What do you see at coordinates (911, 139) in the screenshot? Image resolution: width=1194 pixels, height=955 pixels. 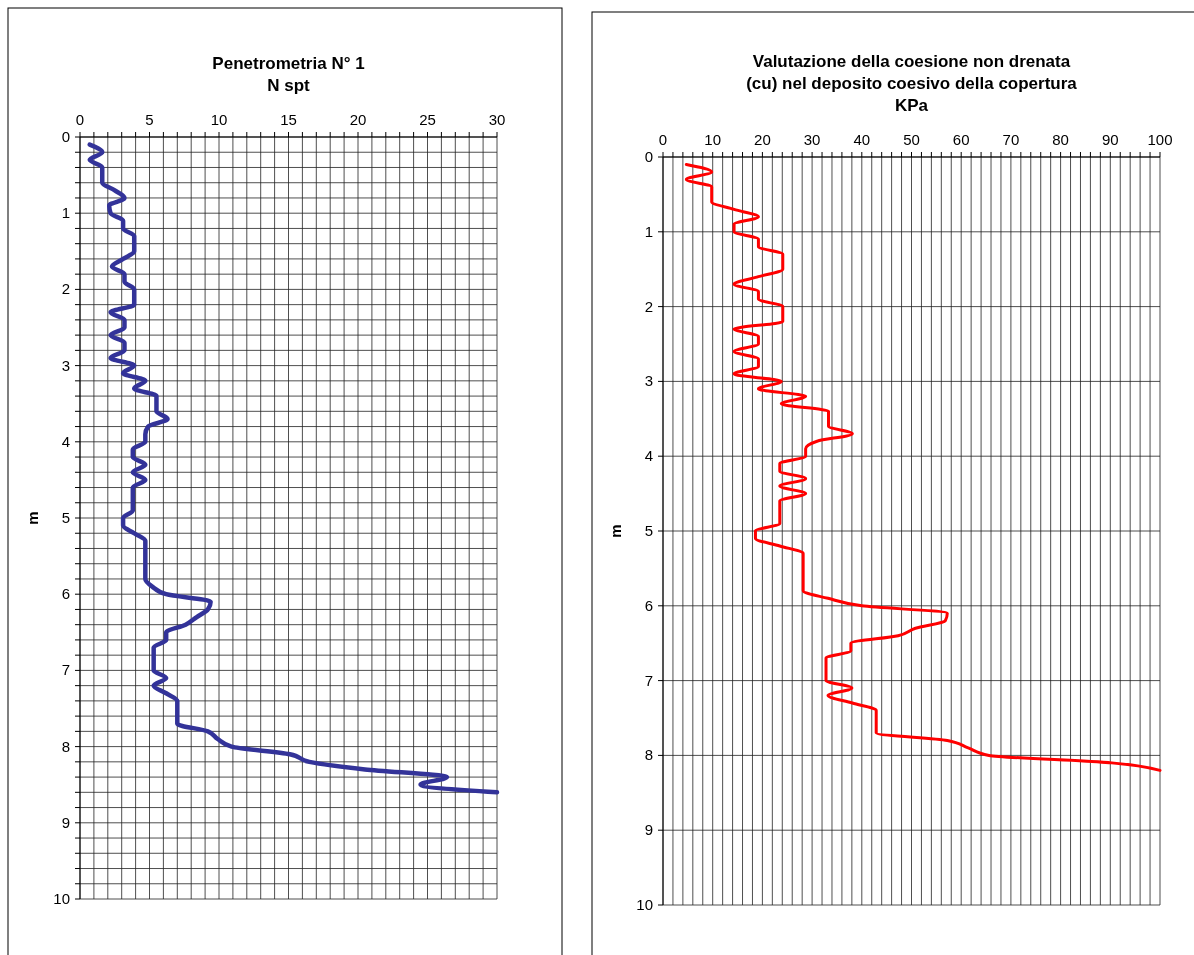 I see `x-tick-label: 50` at bounding box center [911, 139].